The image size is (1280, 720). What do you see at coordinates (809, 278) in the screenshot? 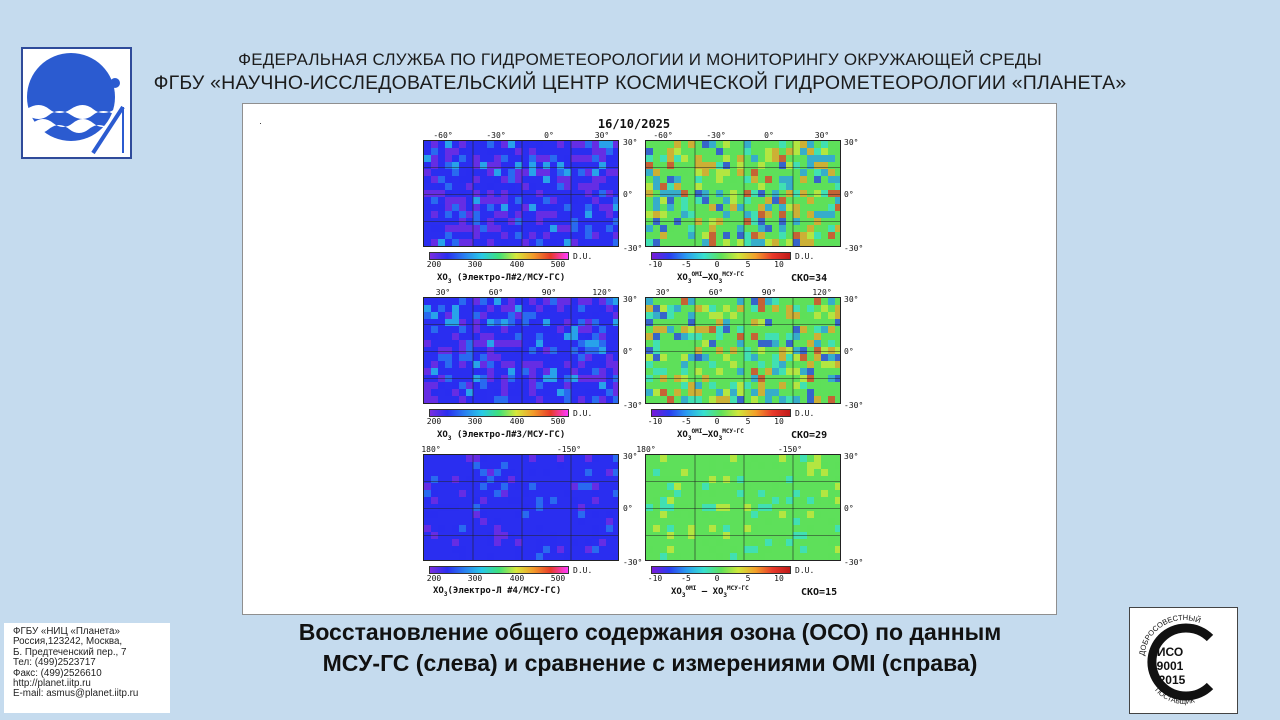
I see `rmse-value: СКО=34` at bounding box center [809, 278].